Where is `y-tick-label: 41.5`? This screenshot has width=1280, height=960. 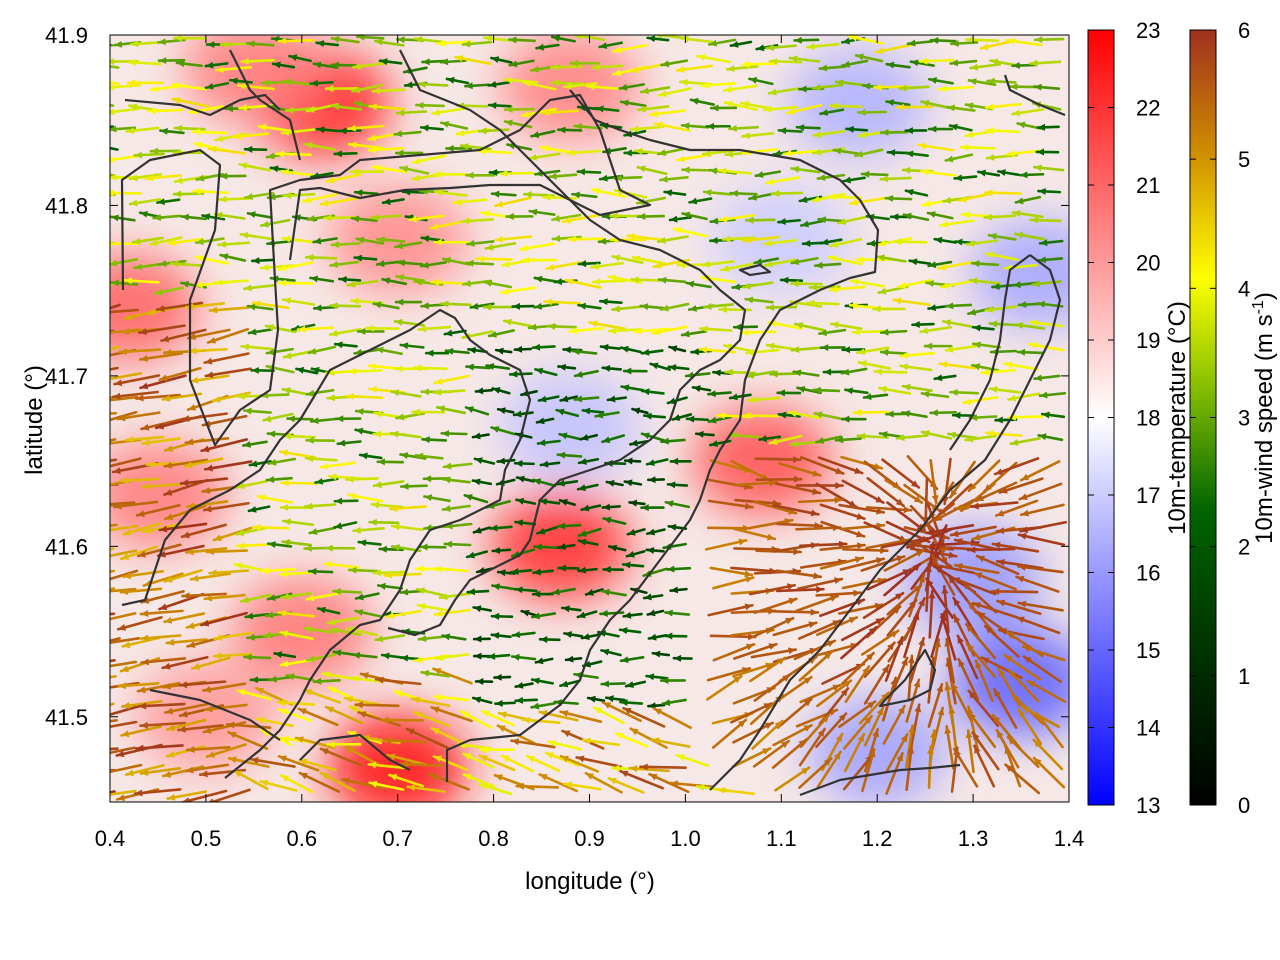 y-tick-label: 41.5 is located at coordinates (66, 717).